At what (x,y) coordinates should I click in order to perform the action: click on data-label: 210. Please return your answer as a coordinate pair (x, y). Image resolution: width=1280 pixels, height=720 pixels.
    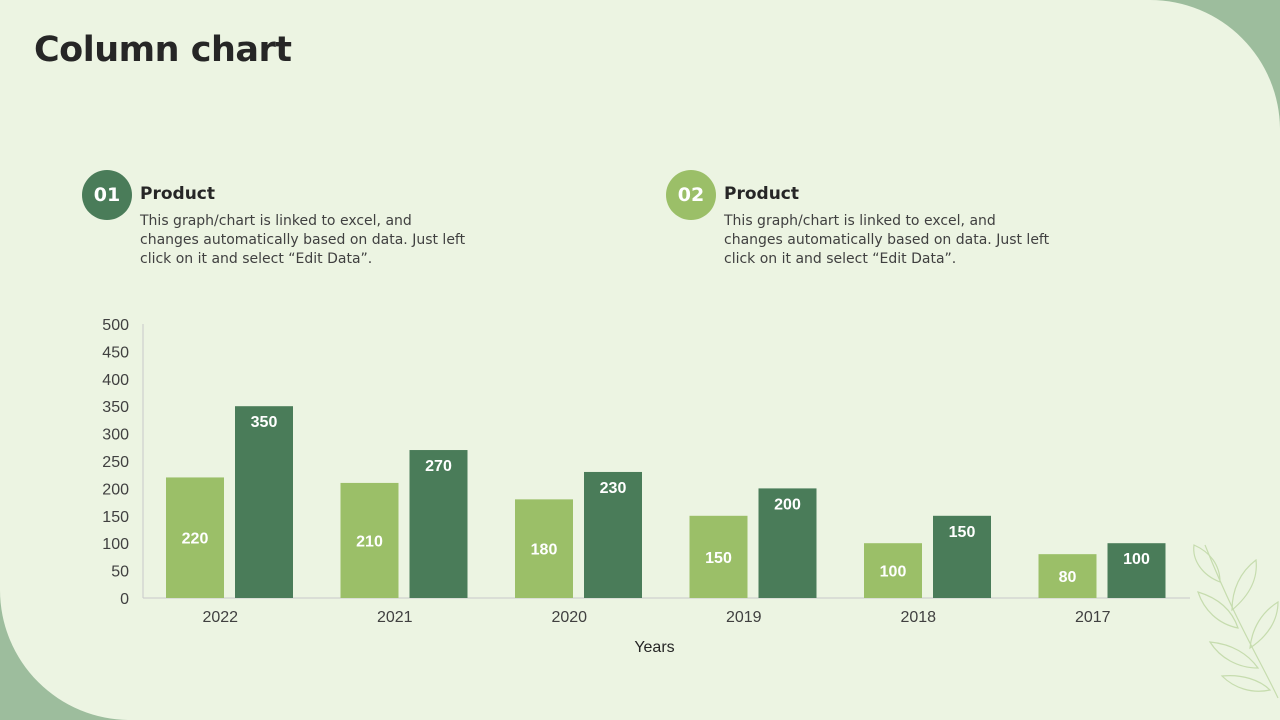
    Looking at the image, I should click on (369, 541).